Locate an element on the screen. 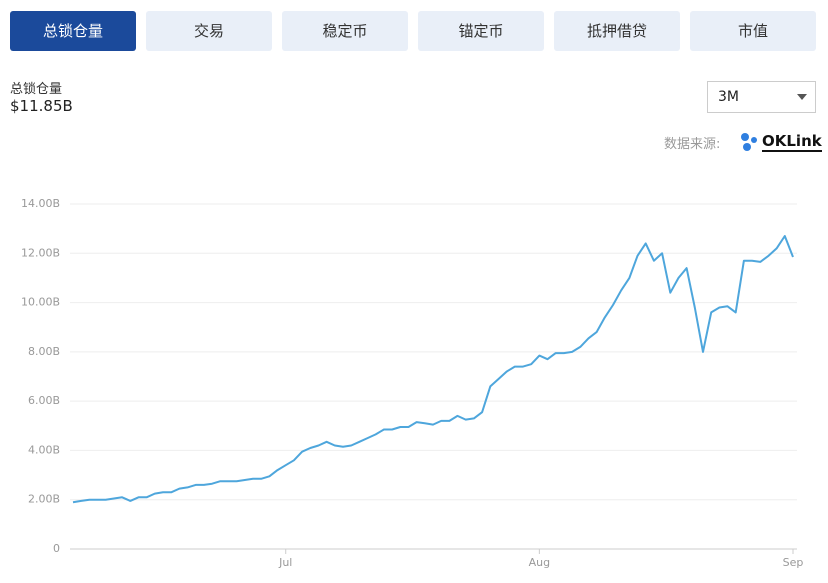 The height and width of the screenshot is (583, 828). tab: 市值 is located at coordinates (753, 31).